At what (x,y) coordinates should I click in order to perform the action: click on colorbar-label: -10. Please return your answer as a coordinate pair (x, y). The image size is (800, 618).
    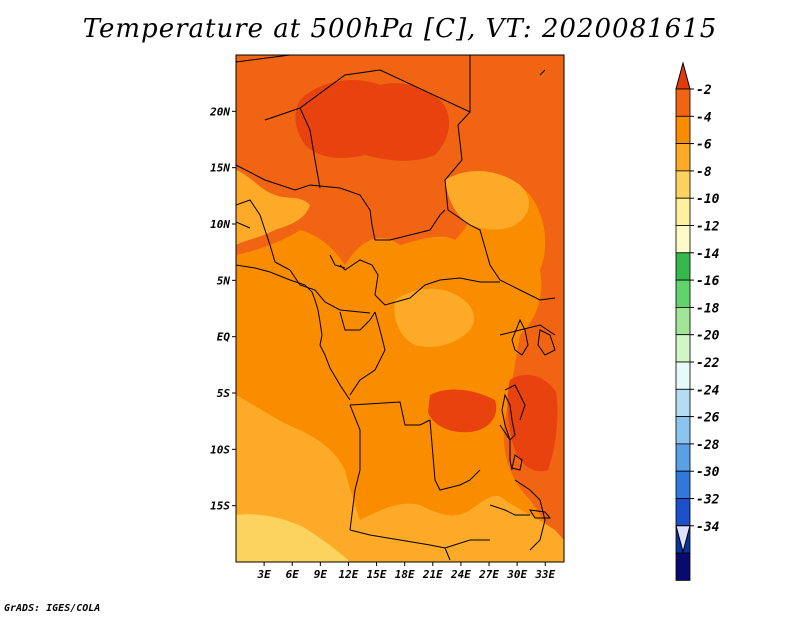
    Looking at the image, I should click on (708, 199).